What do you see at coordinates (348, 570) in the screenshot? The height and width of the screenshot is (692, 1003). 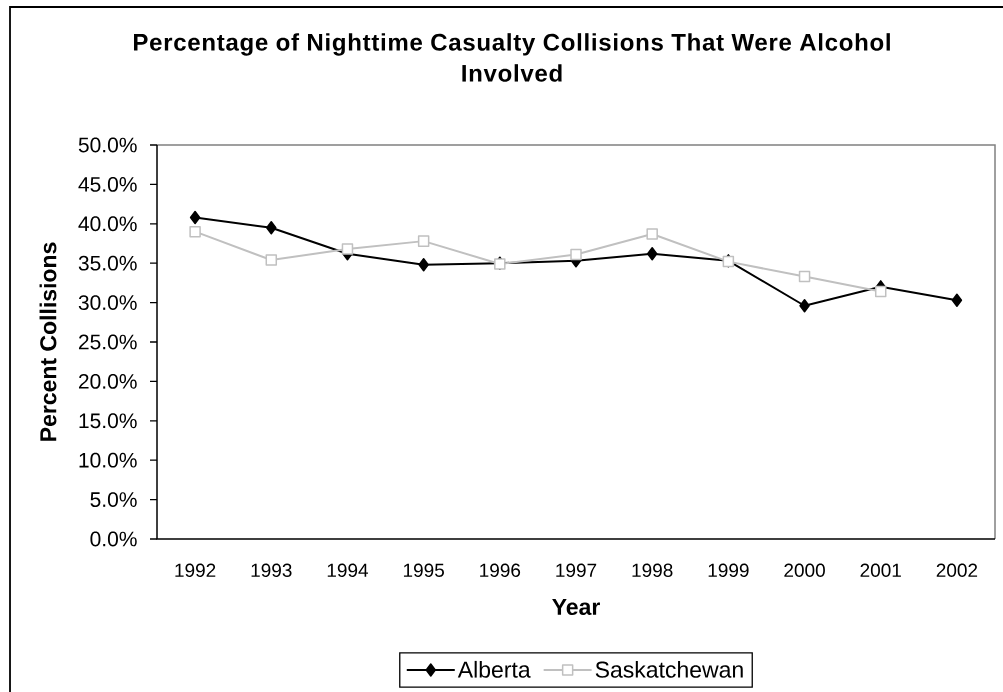 I see `x-tick-label: 1994` at bounding box center [348, 570].